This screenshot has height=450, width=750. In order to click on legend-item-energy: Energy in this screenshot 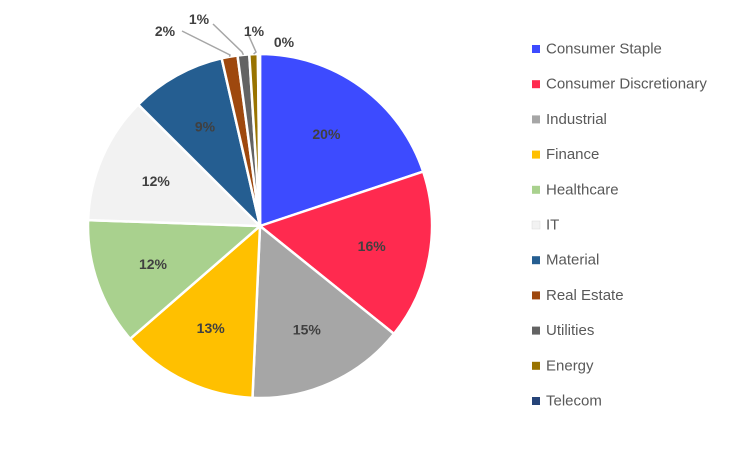, I will do `click(563, 365)`.